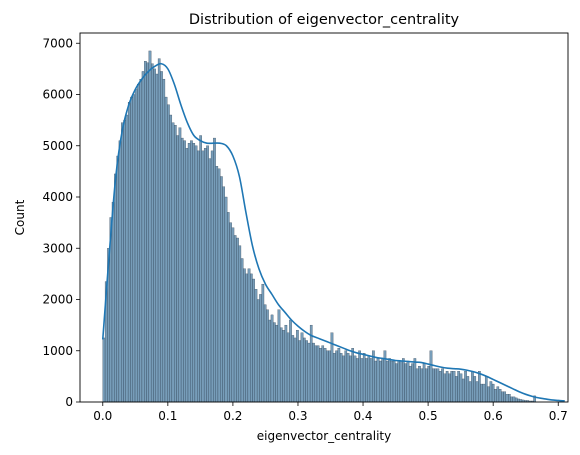  Describe the element at coordinates (297, 416) in the screenshot. I see `x-tick-label: 0.3` at that location.